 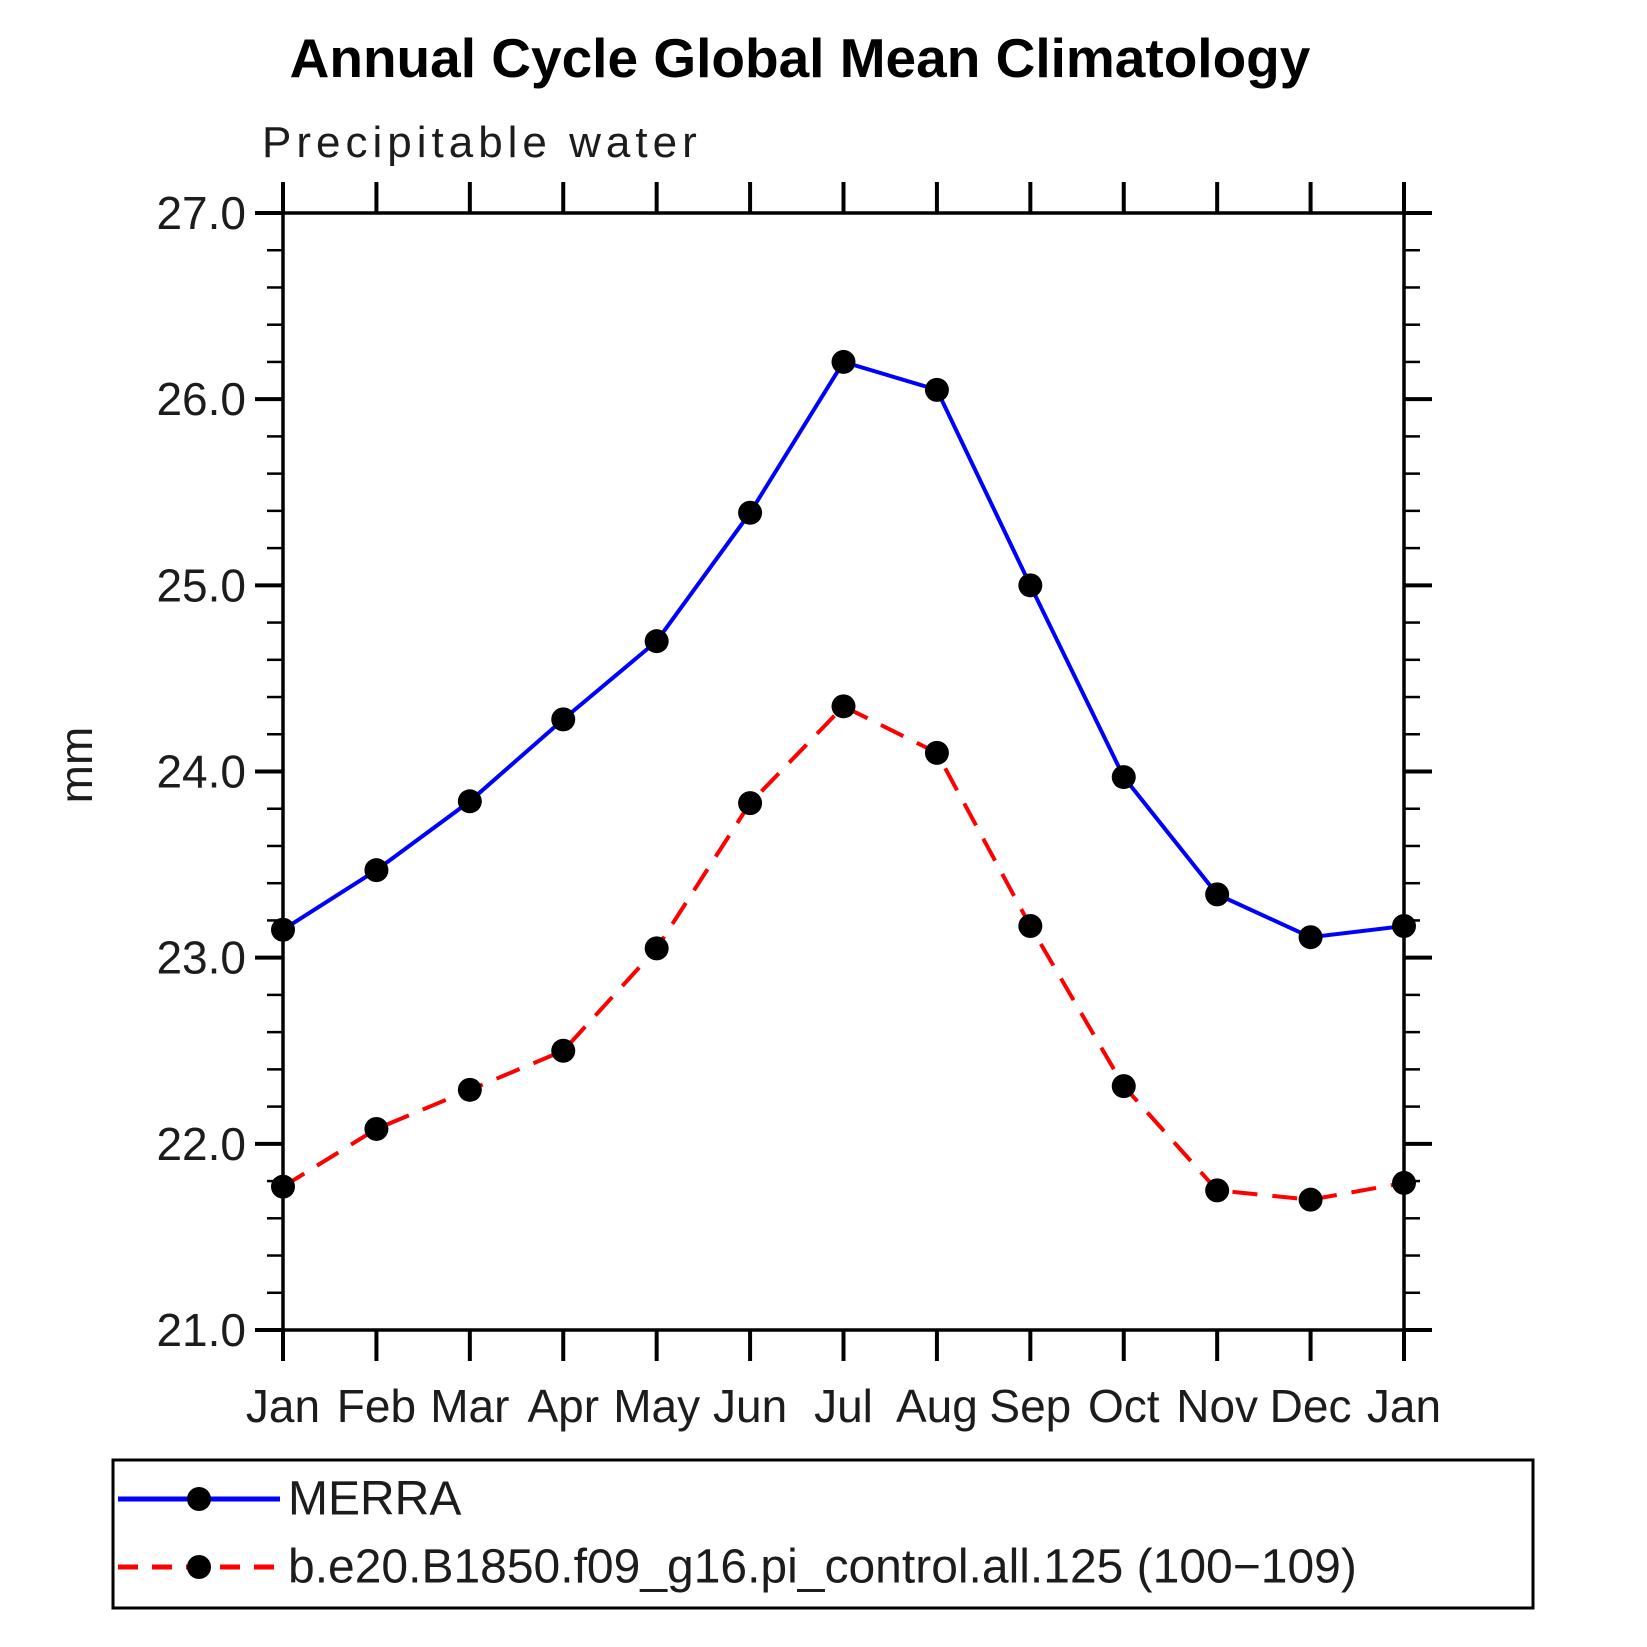 What do you see at coordinates (76, 765) in the screenshot?
I see `y-axis-title: mm` at bounding box center [76, 765].